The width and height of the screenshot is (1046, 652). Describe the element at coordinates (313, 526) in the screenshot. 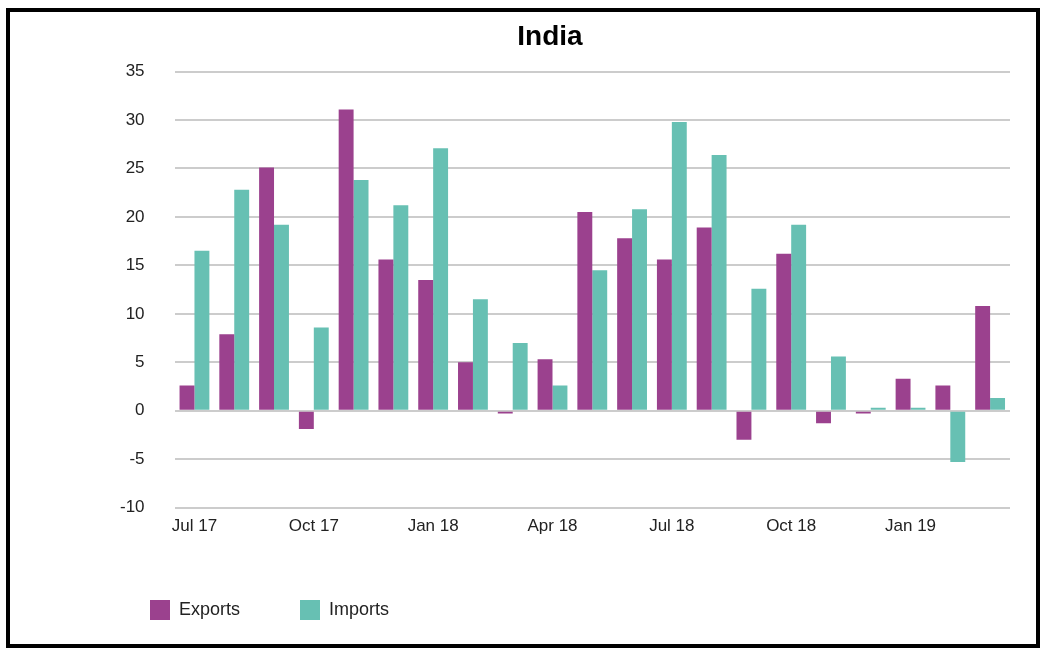

I see `x-tick-label: Oct 17` at that location.